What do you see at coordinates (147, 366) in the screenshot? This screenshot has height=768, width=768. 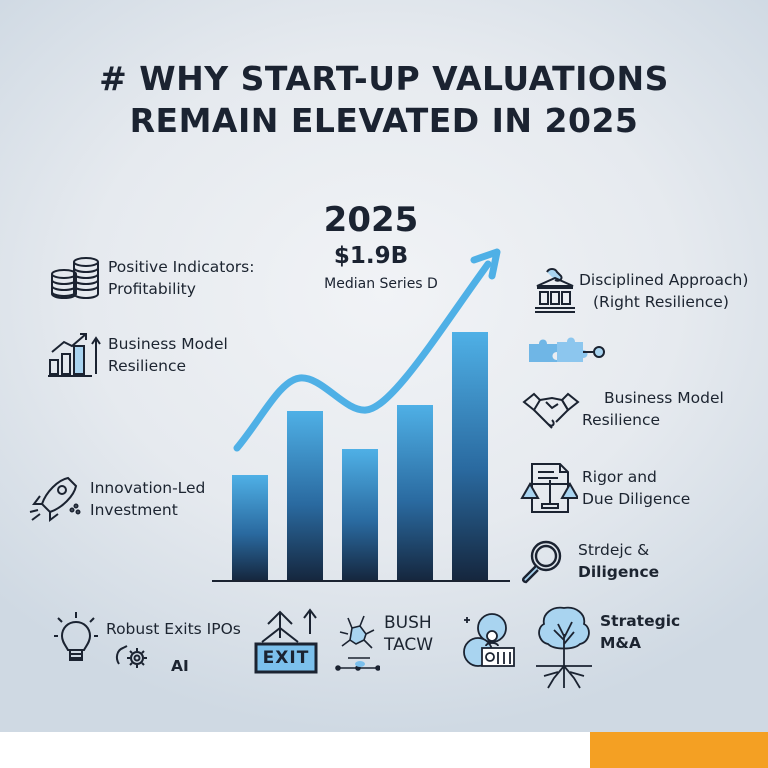 I see `left-item-line2: Resilience` at bounding box center [147, 366].